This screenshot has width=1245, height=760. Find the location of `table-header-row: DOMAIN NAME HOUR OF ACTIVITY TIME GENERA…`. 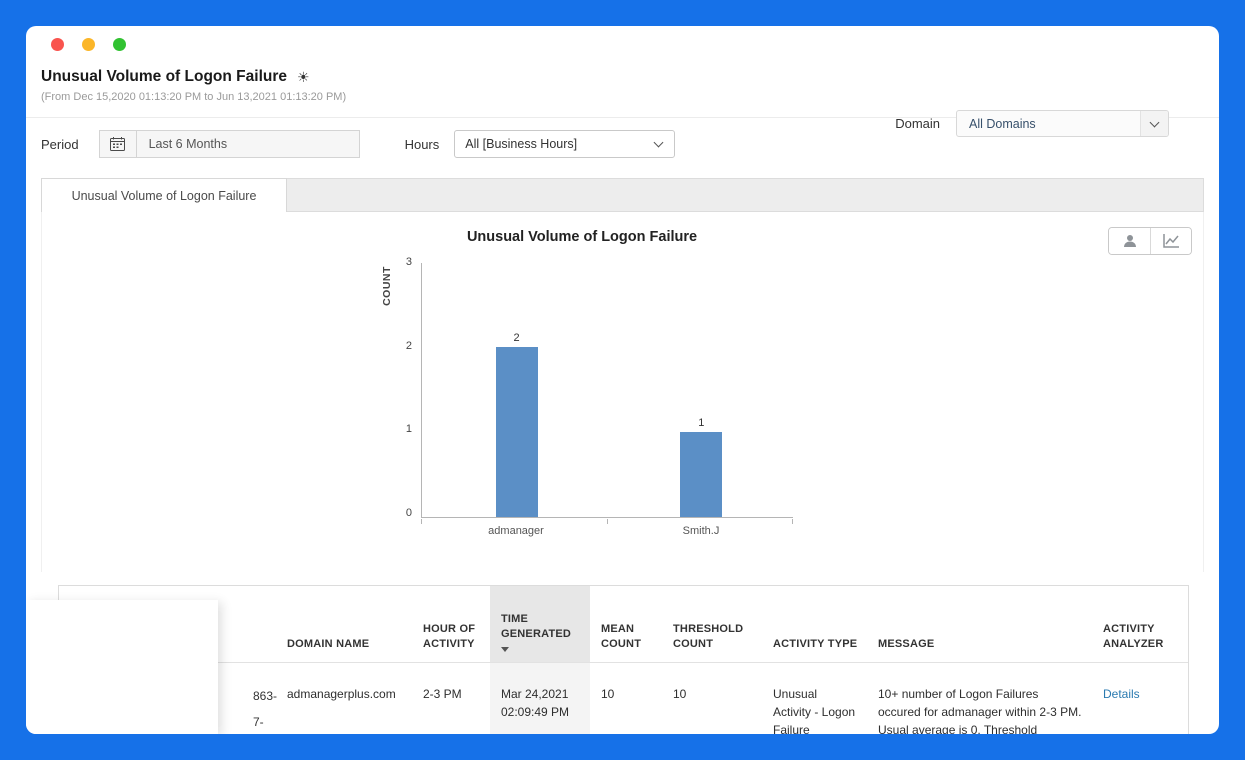

table-header-row: DOMAIN NAME HOUR OF ACTIVITY TIME GENERA… is located at coordinates (623, 624).